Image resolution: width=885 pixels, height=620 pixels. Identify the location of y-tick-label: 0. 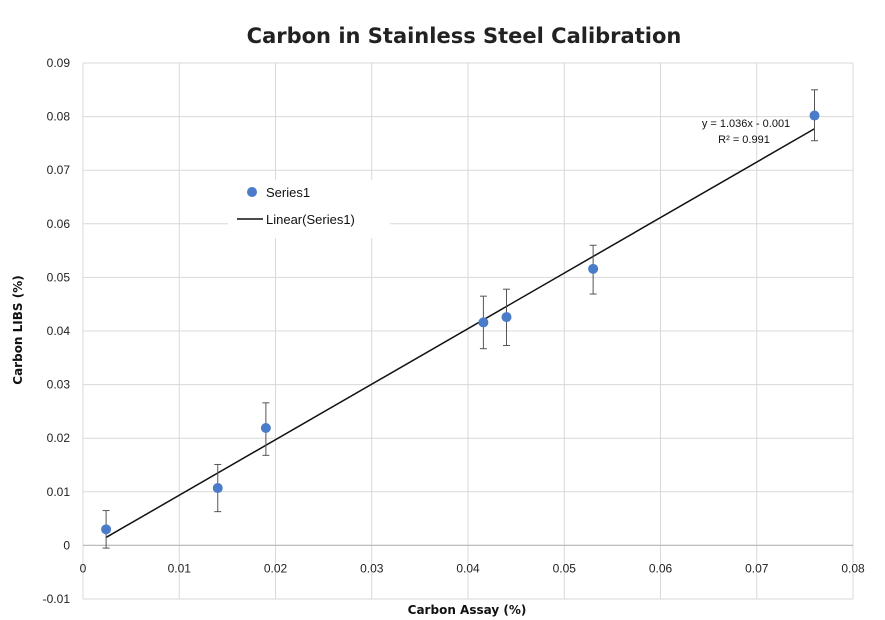
(66, 545).